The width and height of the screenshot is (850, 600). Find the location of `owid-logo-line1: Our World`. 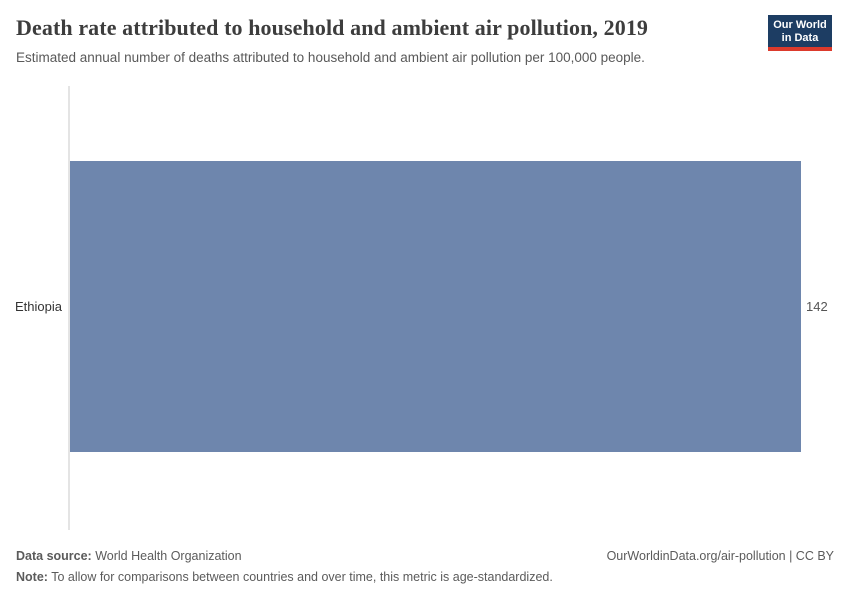

owid-logo-line1: Our World is located at coordinates (800, 25).